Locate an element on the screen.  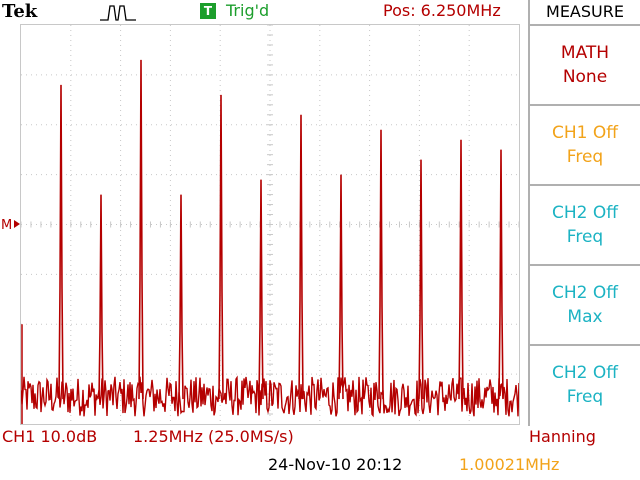
channel-scale: CH1 10.0dB is located at coordinates (50, 436).